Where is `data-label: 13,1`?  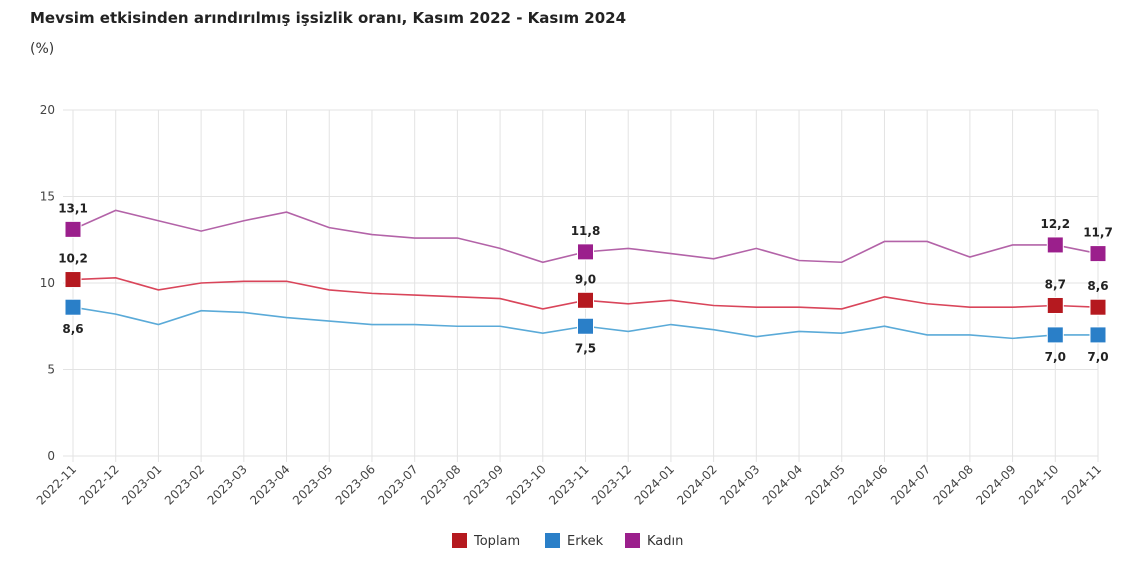 data-label: 13,1 is located at coordinates (73, 208).